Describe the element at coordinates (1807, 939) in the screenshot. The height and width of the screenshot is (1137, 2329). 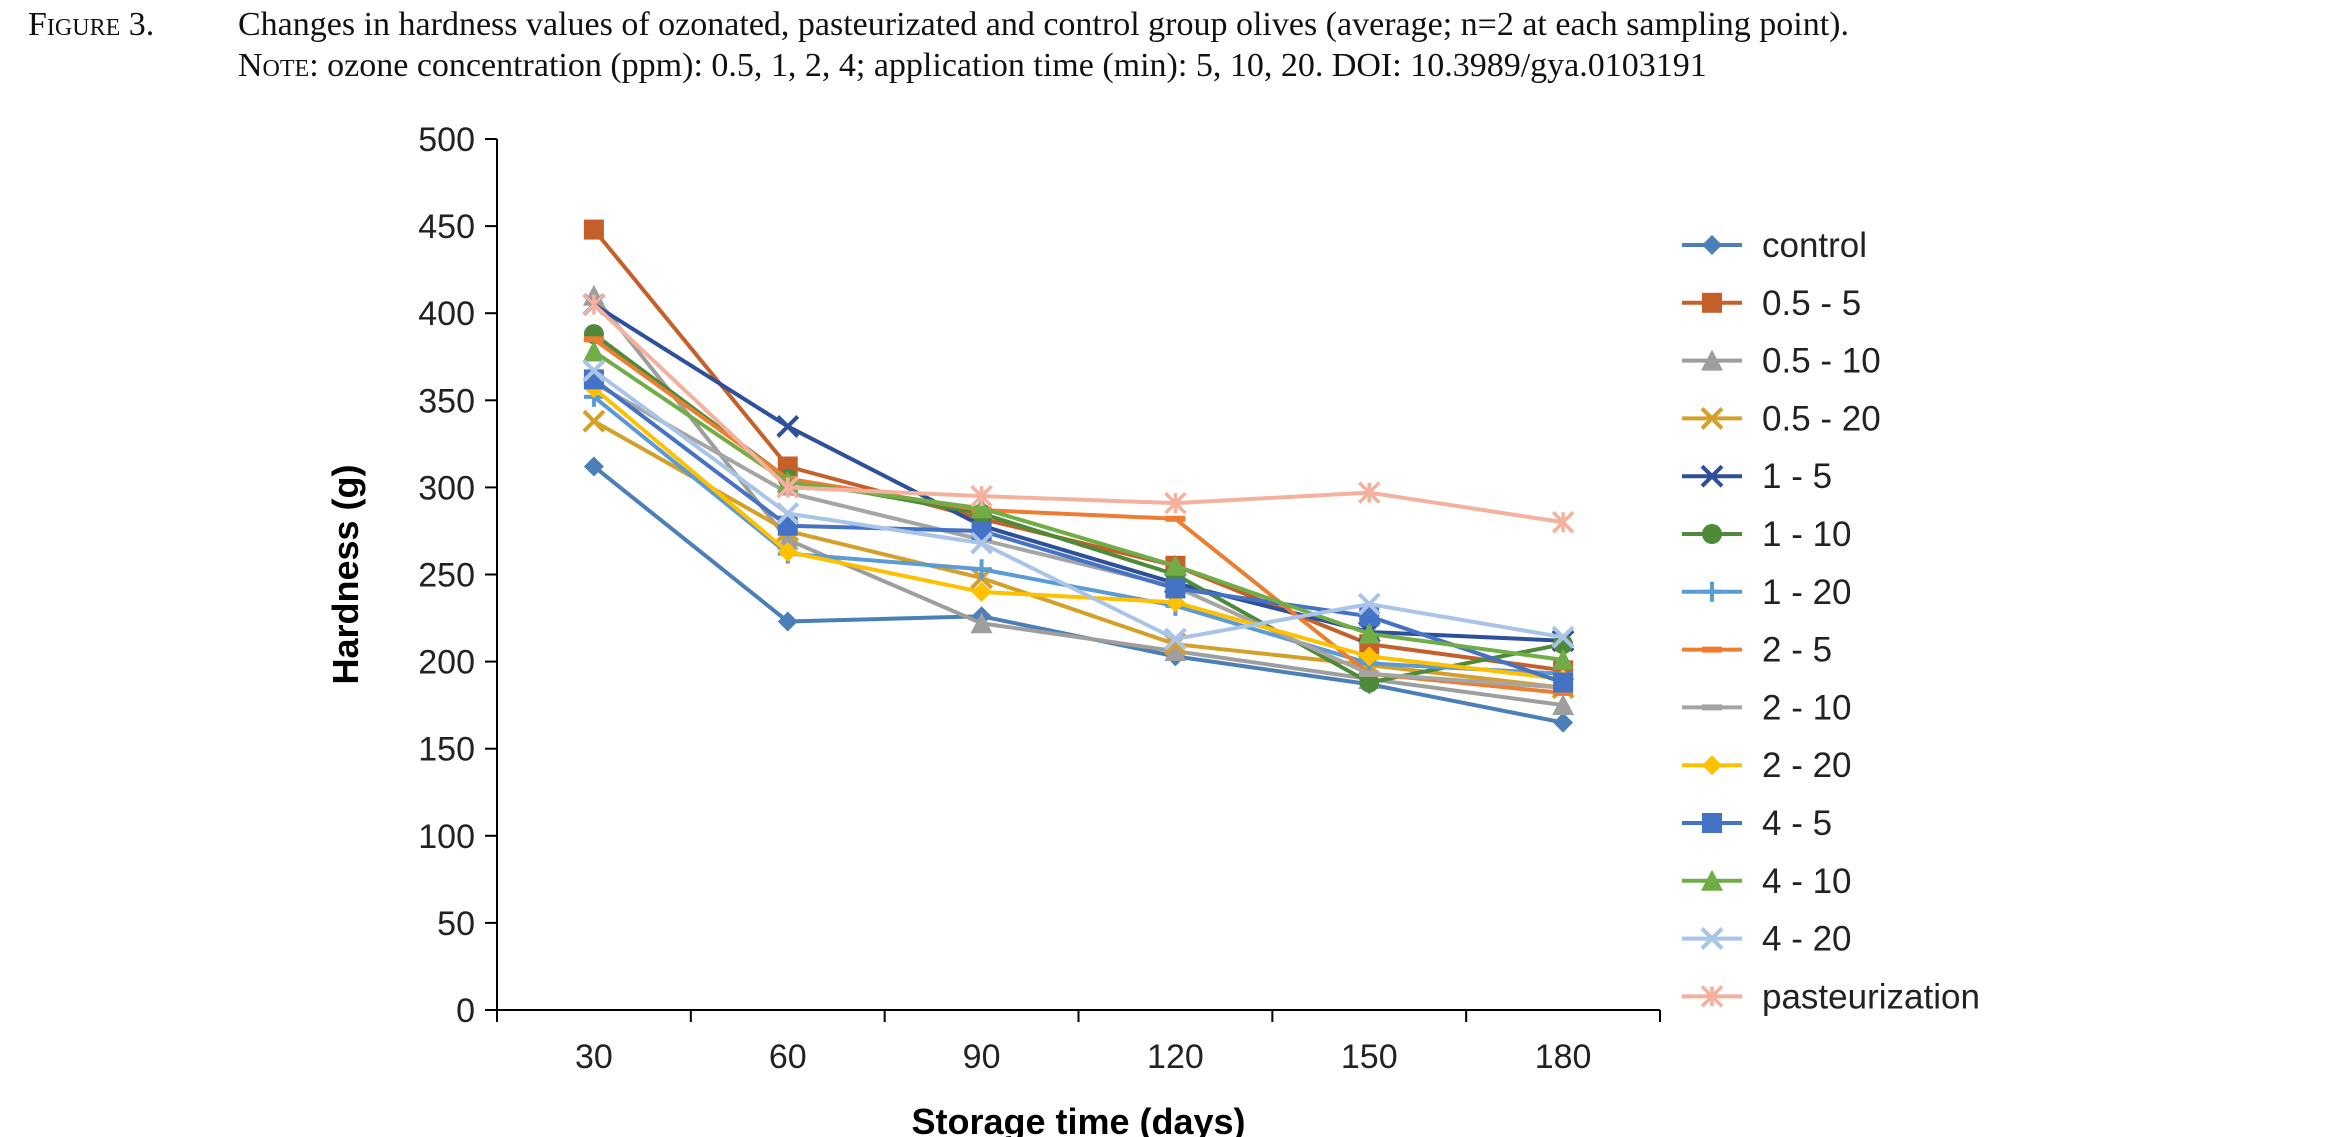
I see `legend-label: 4 - 20` at that location.